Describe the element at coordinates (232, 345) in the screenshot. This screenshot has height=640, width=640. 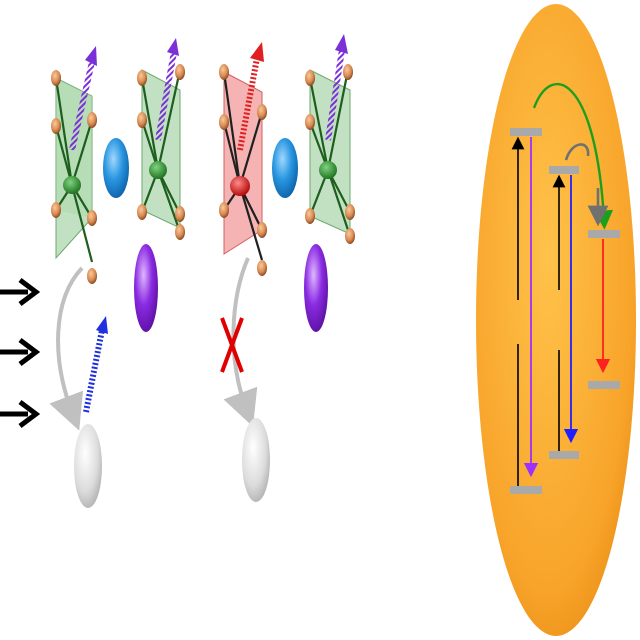
I see `cross-icon` at that location.